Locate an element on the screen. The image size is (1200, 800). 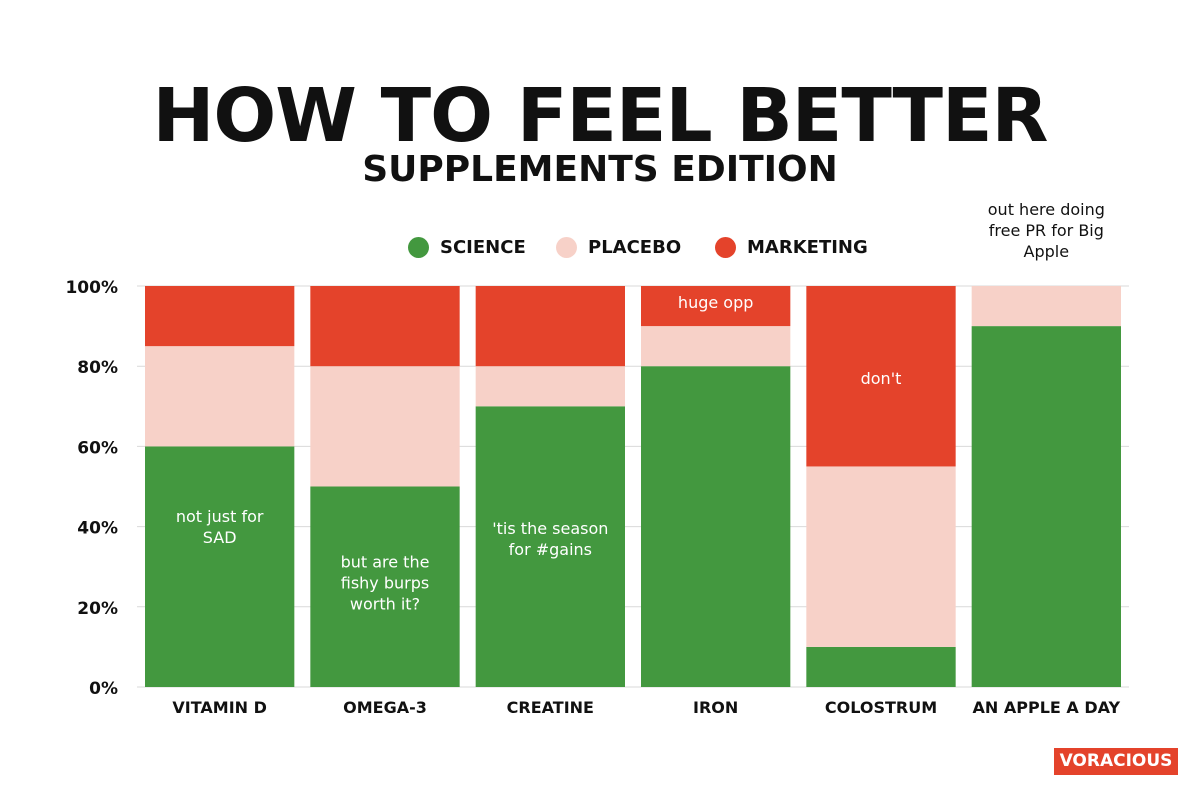
y-tick-label: 60% is located at coordinates (97, 448).